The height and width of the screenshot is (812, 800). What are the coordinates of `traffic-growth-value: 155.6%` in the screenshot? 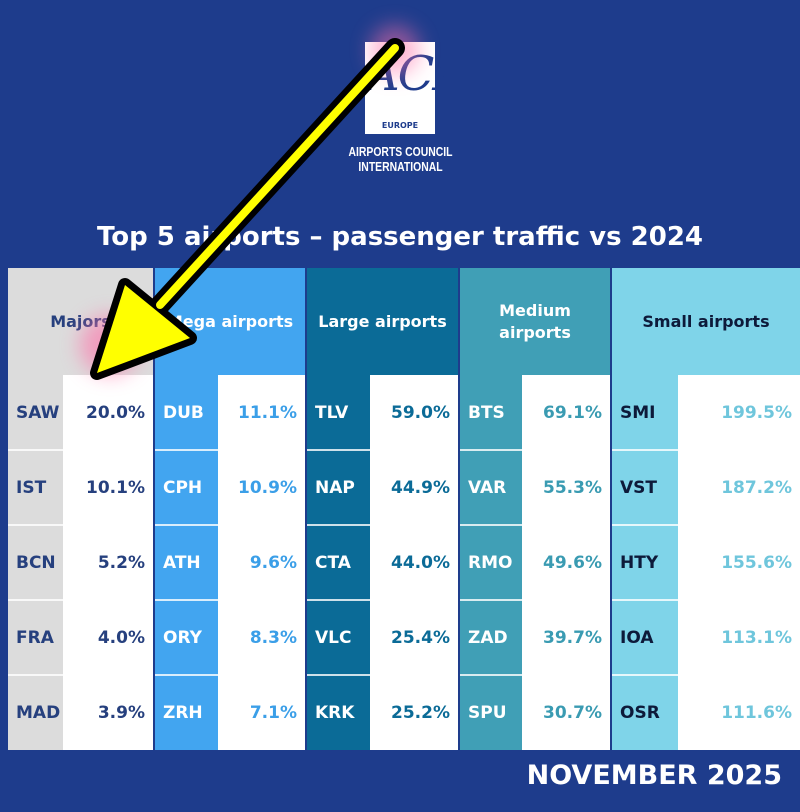 It's located at (739, 562).